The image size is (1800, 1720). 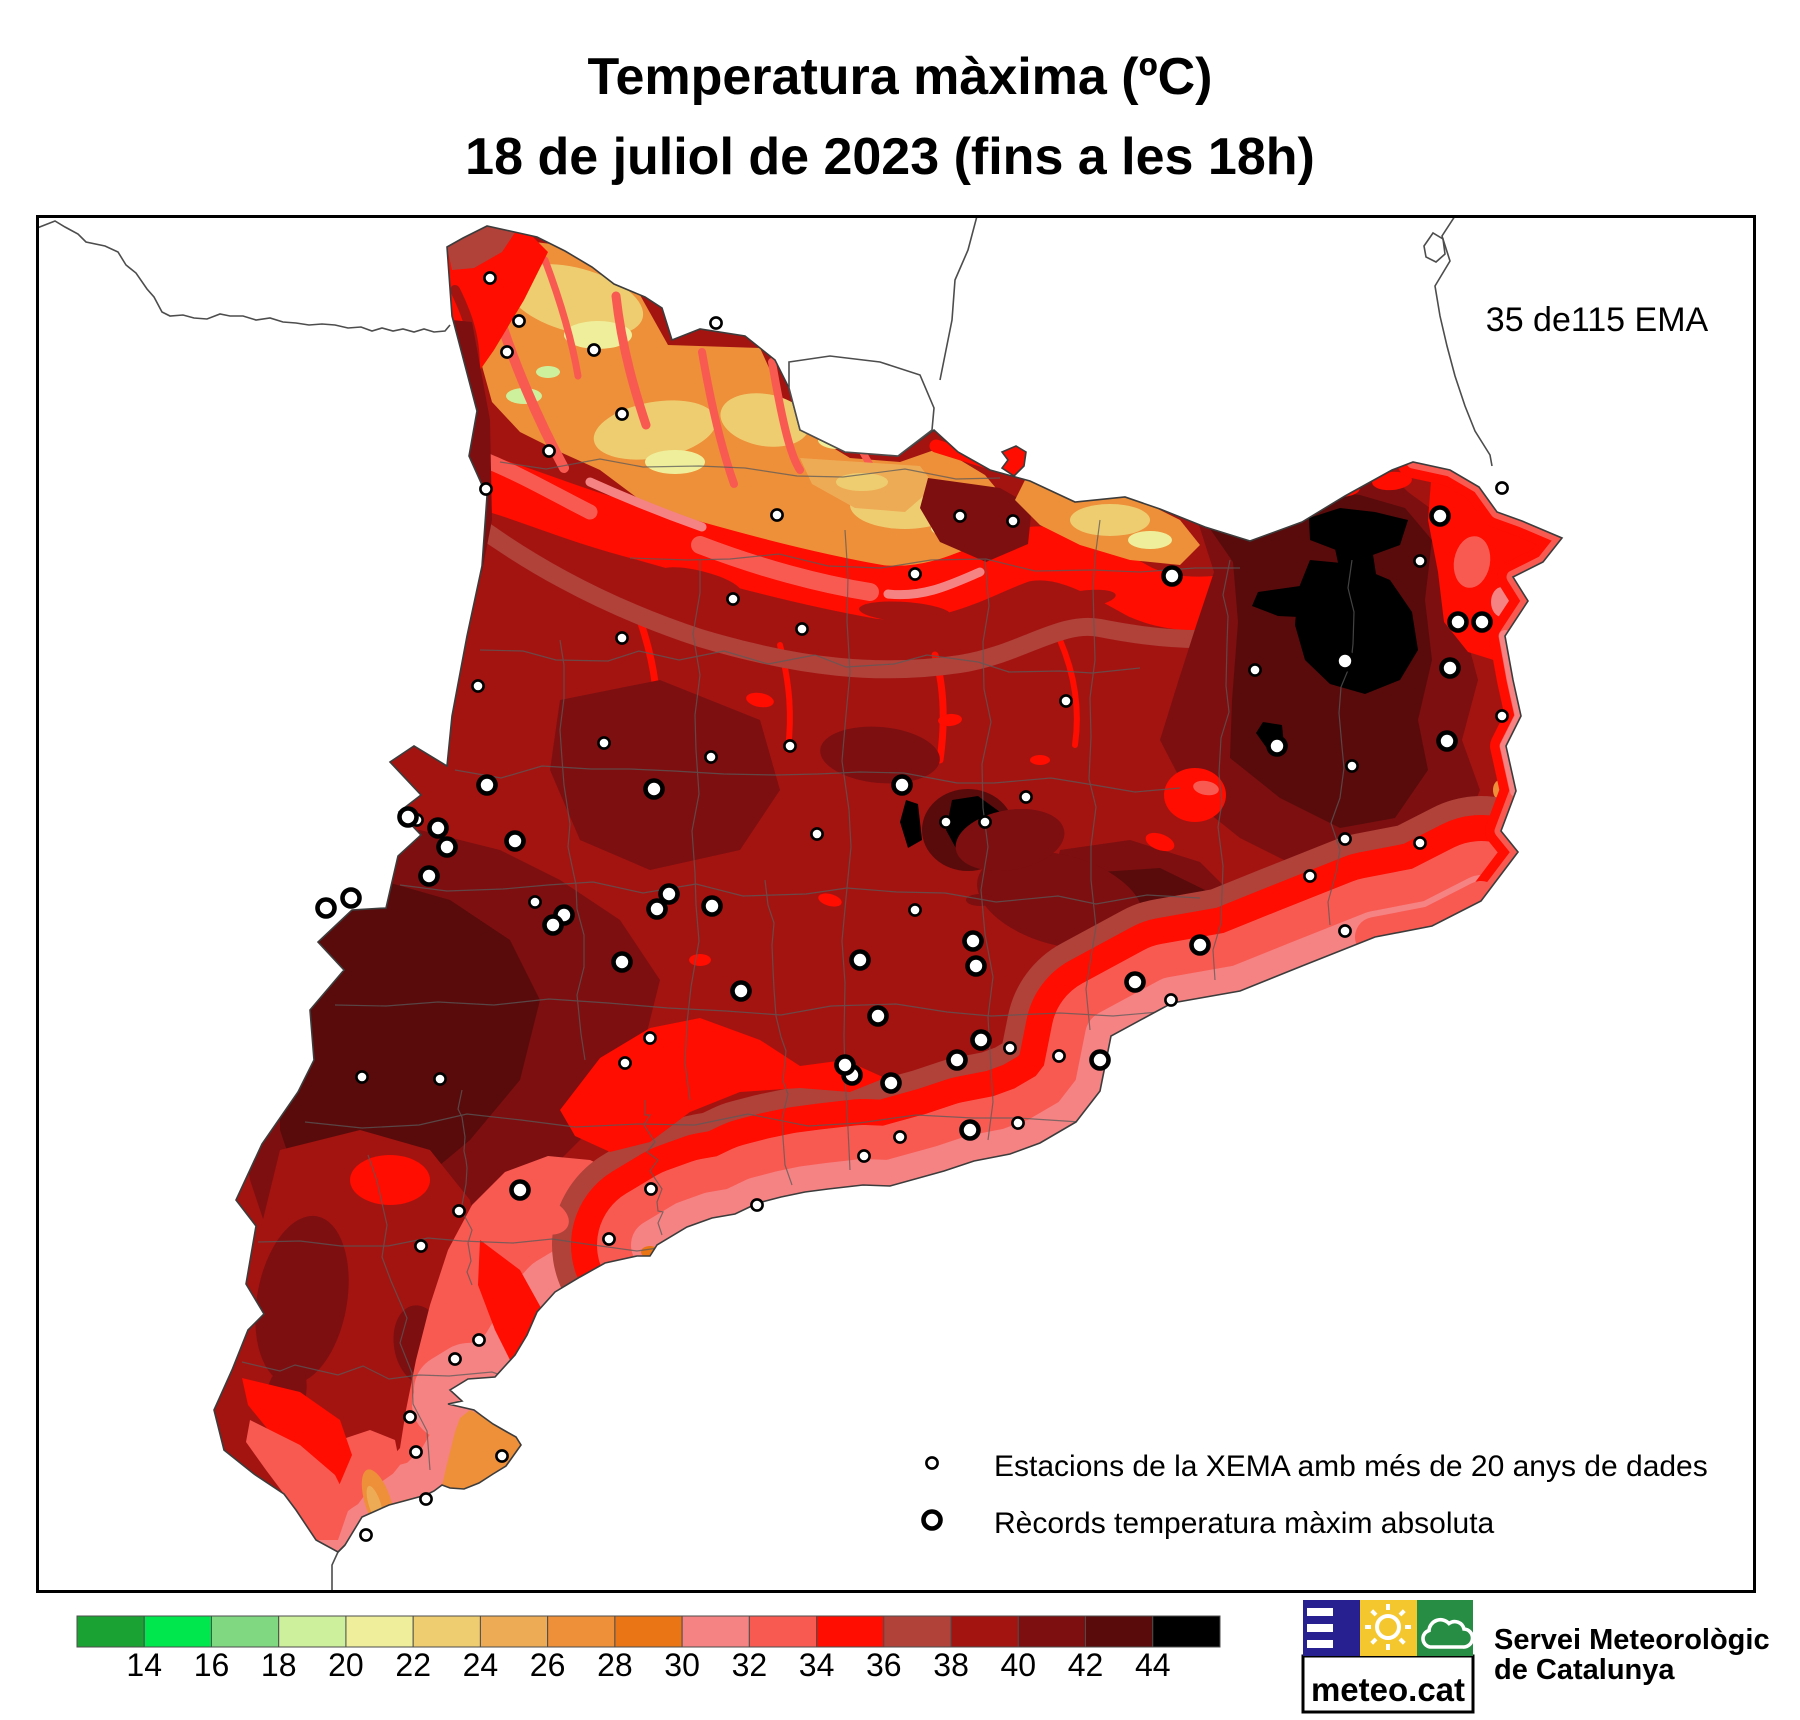 I want to click on svg-text: 35 de115 EMA, so click(x=1597, y=320).